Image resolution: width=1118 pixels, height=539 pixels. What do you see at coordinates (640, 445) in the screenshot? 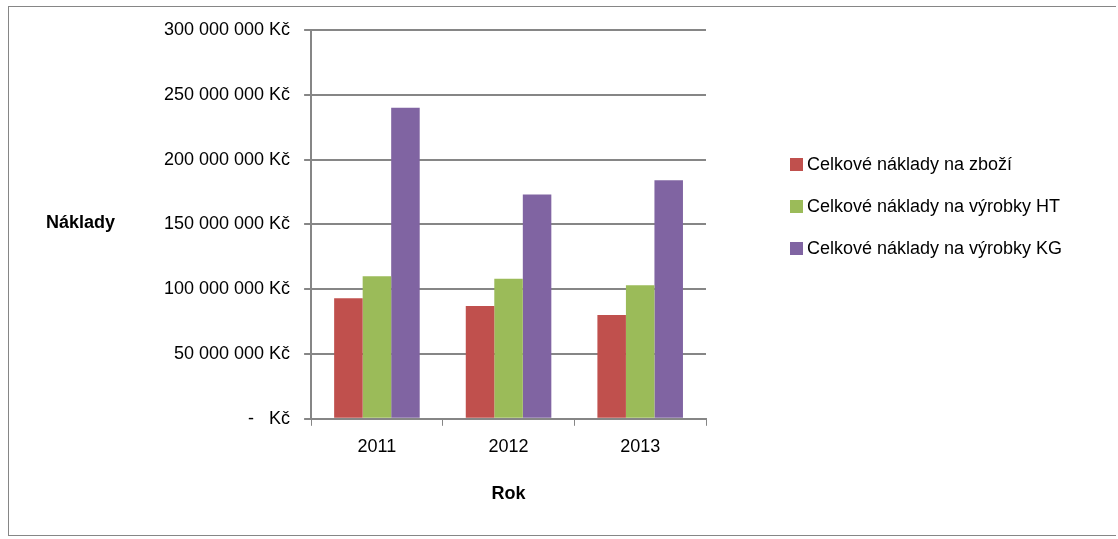
I see `x-tick-label: 2013` at bounding box center [640, 445].